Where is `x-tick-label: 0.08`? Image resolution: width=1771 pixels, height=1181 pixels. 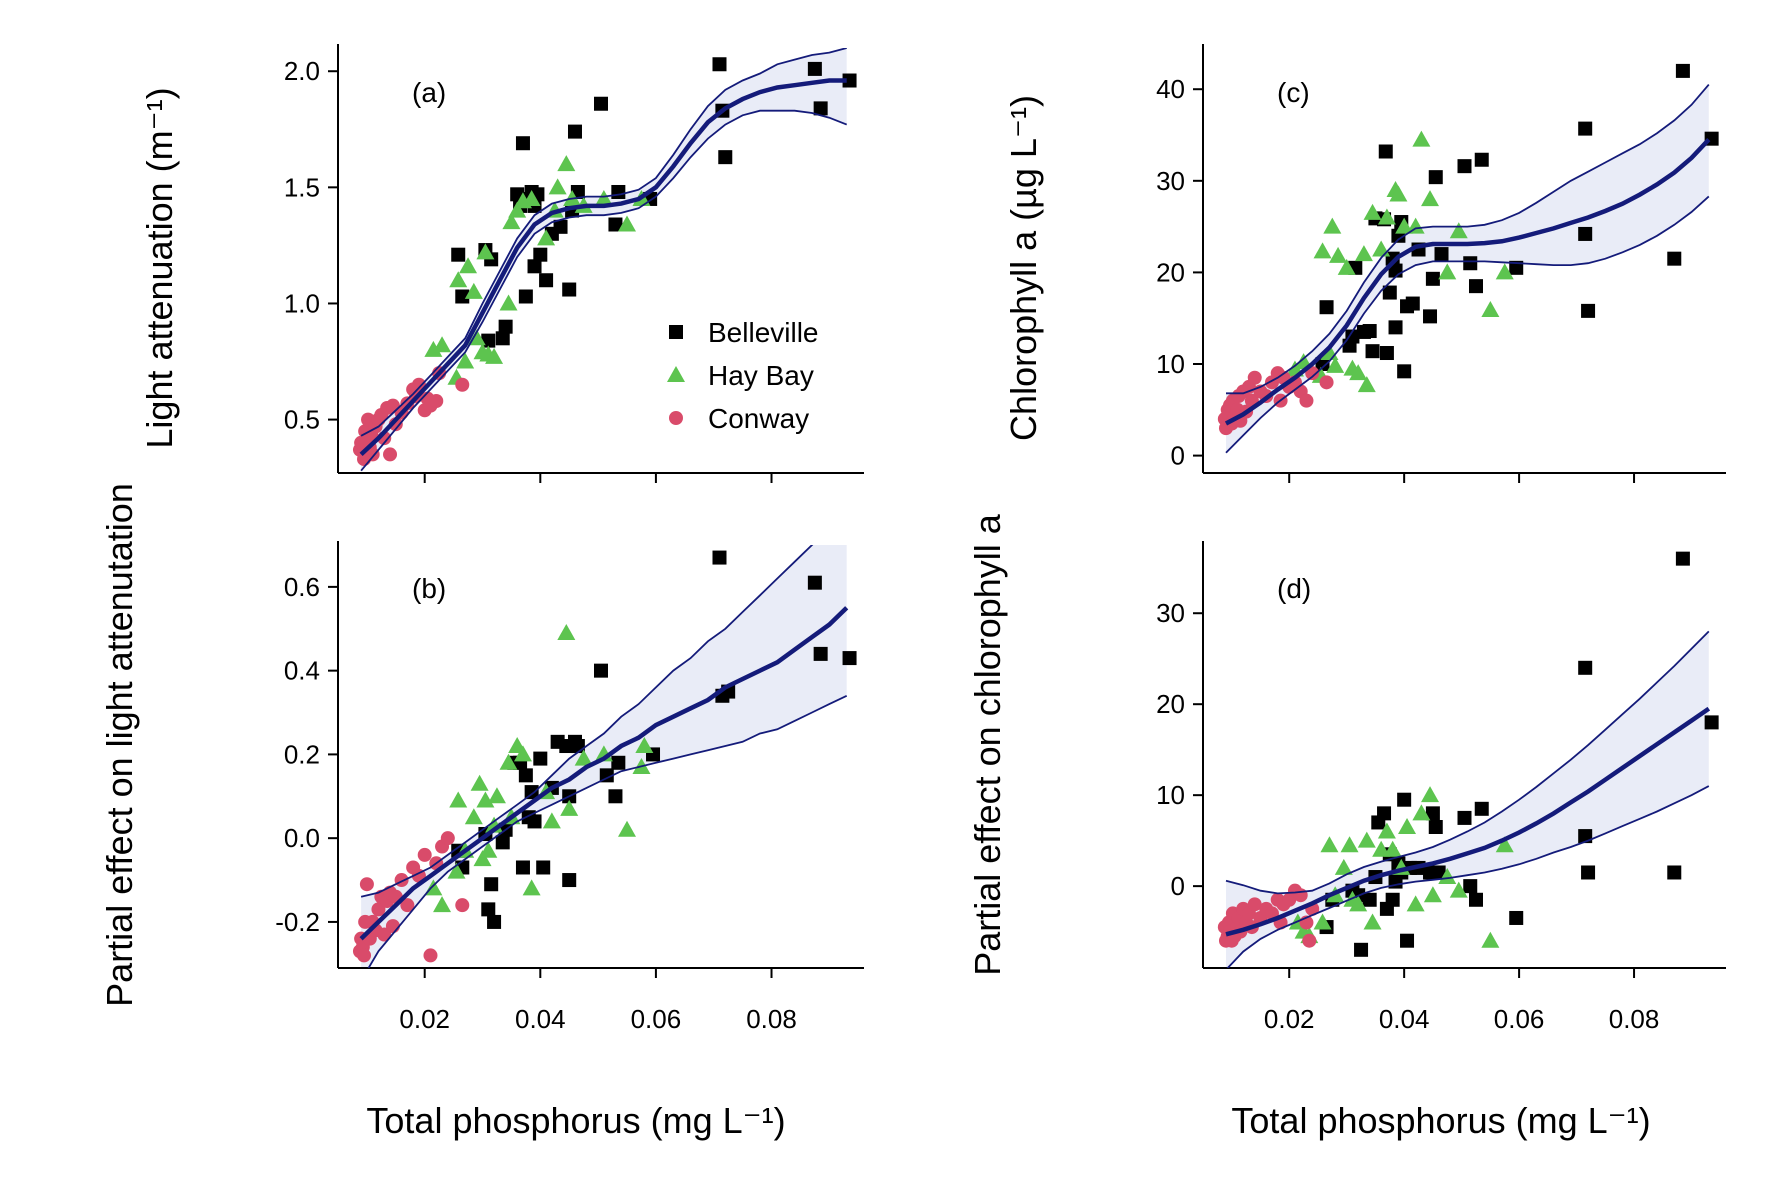 x-tick-label: 0.08 is located at coordinates (771, 1019).